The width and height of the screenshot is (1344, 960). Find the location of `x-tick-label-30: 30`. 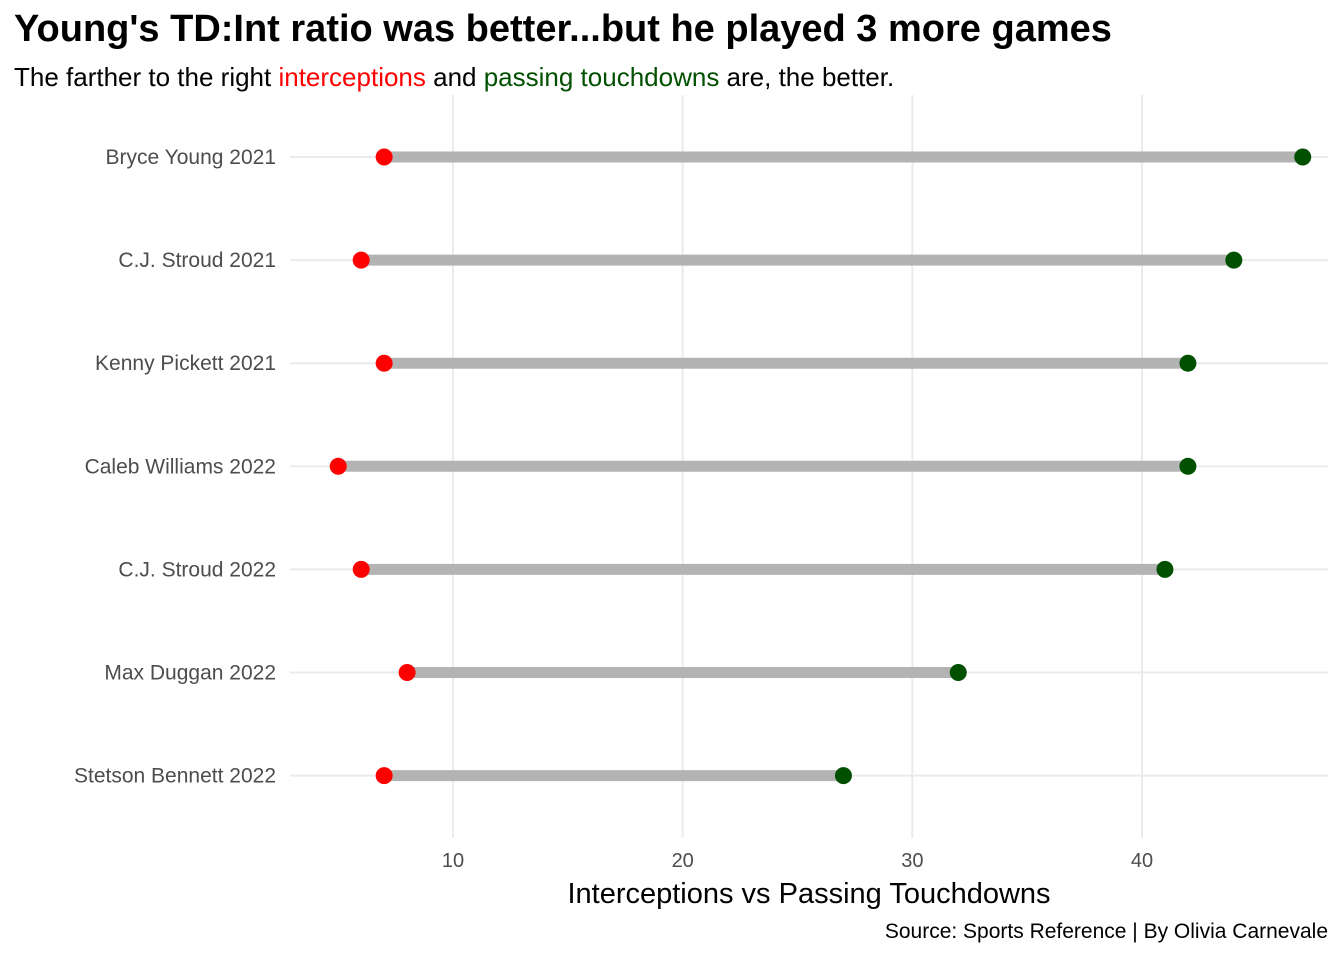

x-tick-label-30: 30 is located at coordinates (912, 861).